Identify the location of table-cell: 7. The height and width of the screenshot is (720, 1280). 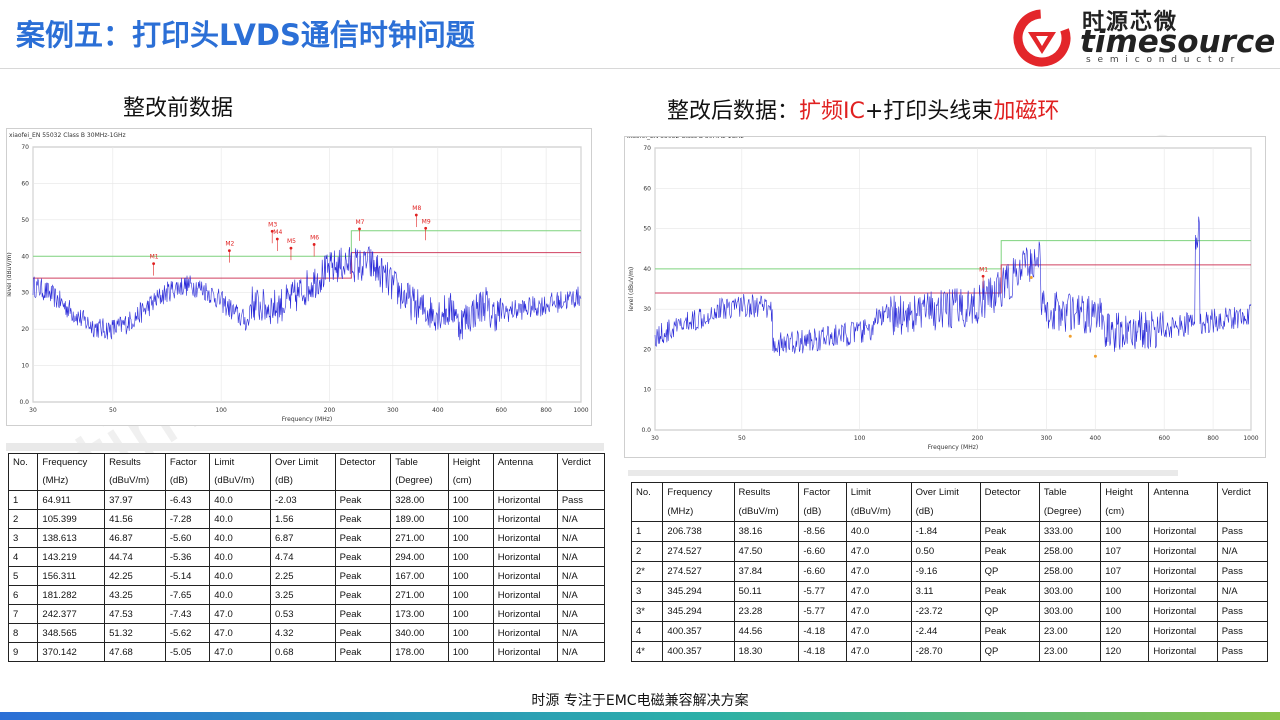
(23, 614).